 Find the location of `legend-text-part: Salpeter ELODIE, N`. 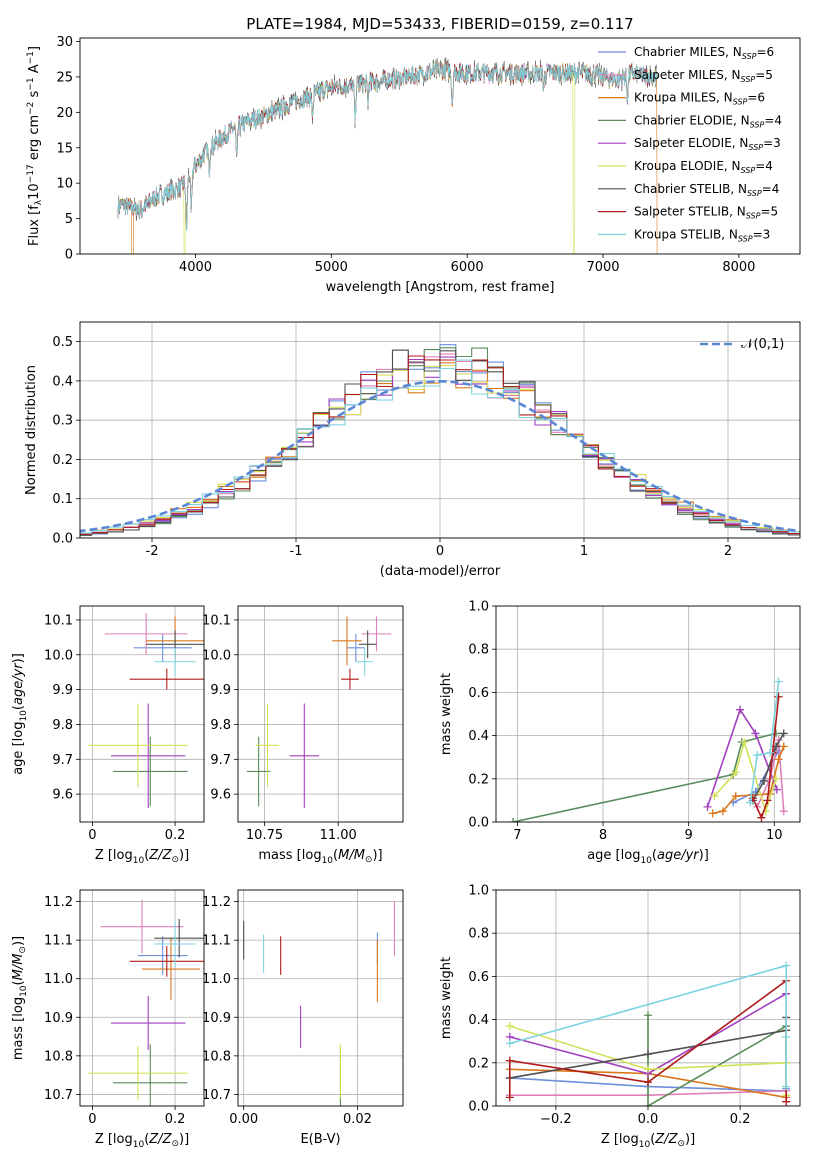

legend-text-part: Salpeter ELODIE, N is located at coordinates (691, 143).